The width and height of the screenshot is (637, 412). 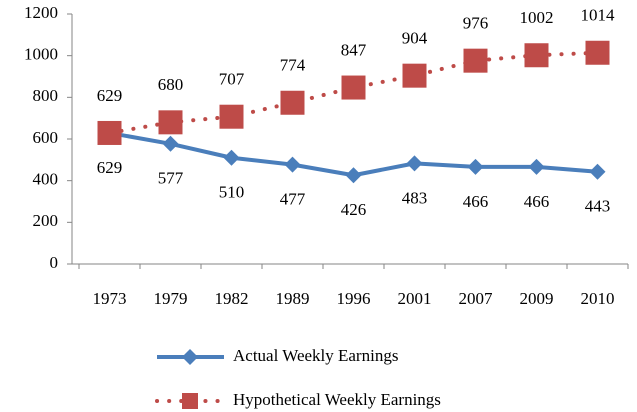 What do you see at coordinates (354, 49) in the screenshot?
I see `data-label: 847` at bounding box center [354, 49].